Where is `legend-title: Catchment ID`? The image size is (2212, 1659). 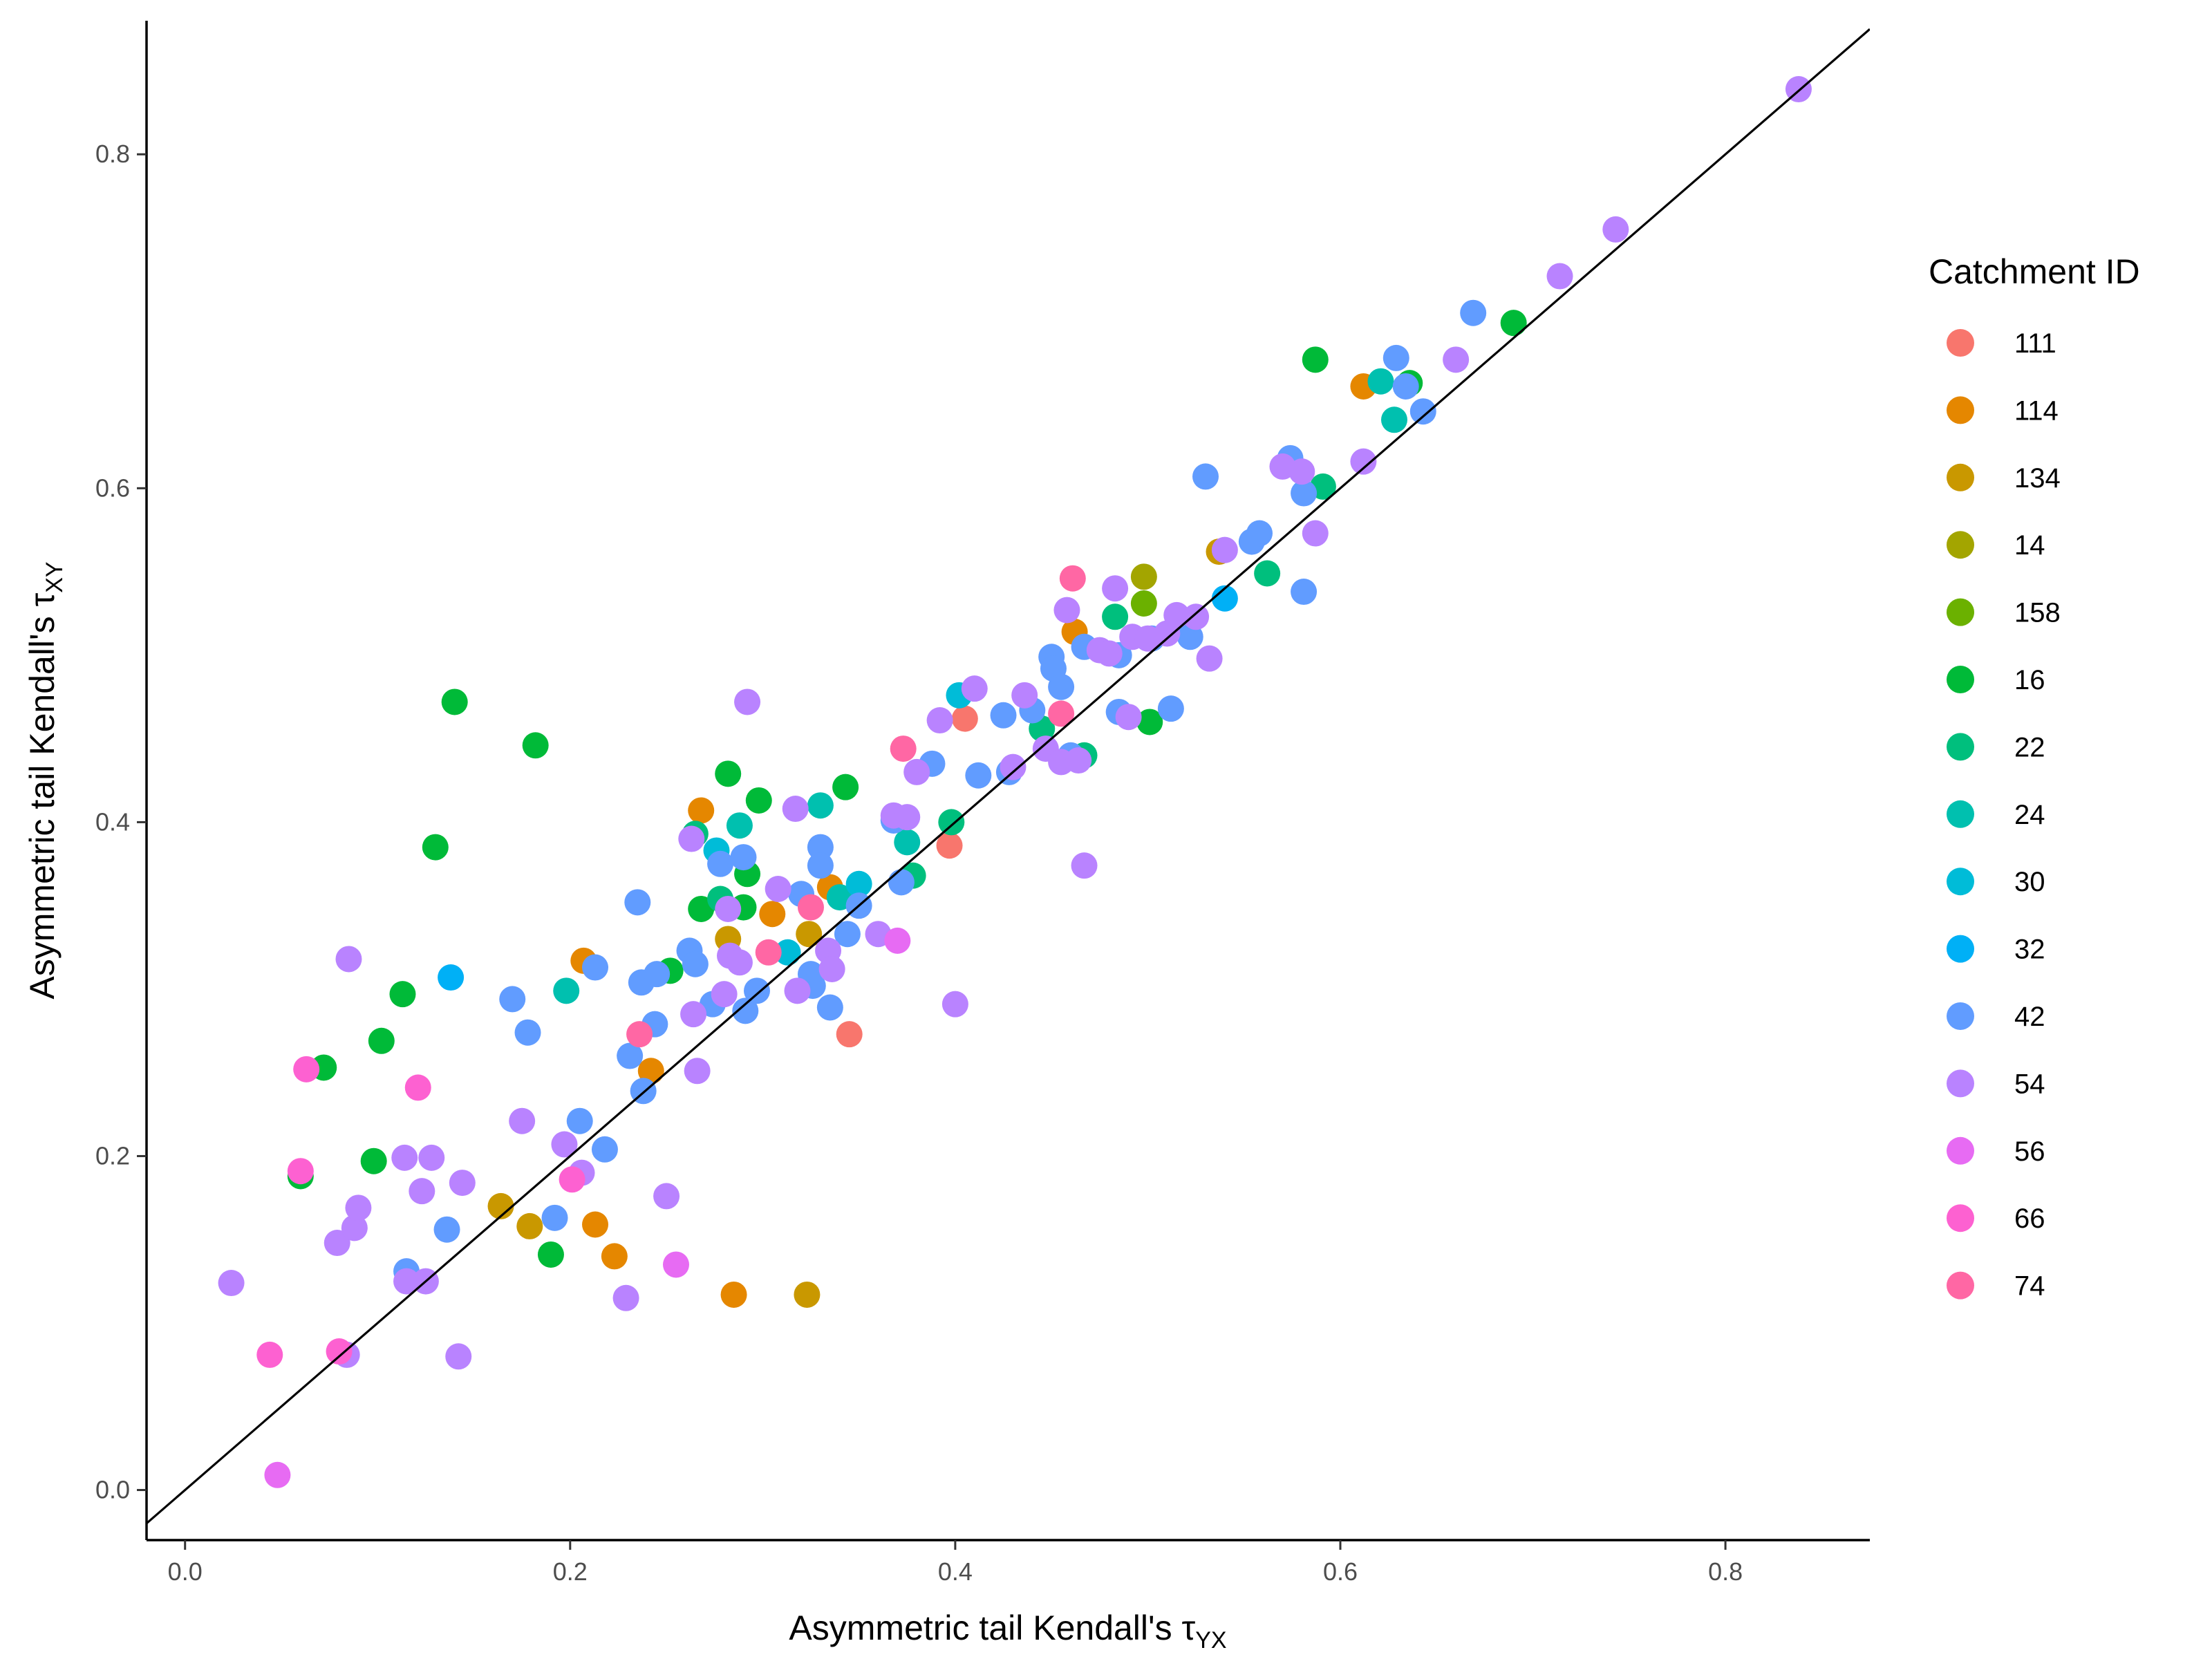
legend-title: Catchment ID is located at coordinates (2035, 272).